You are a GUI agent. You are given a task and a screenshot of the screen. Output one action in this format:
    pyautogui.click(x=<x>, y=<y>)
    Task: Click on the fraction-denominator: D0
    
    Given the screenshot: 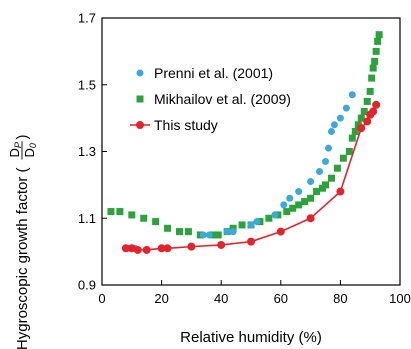 What is the action you would take?
    pyautogui.click(x=30, y=150)
    